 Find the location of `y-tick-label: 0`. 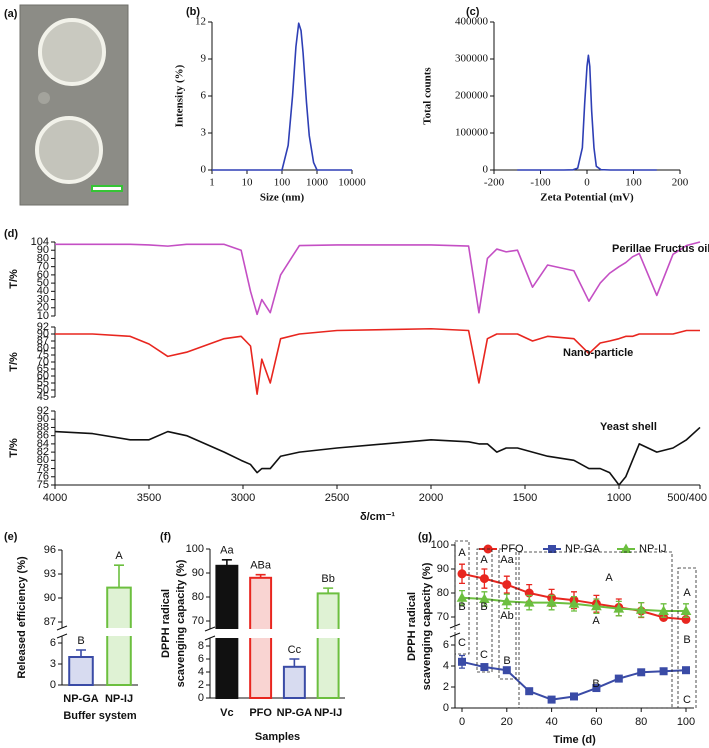

y-tick-label: 0 is located at coordinates (204, 170).